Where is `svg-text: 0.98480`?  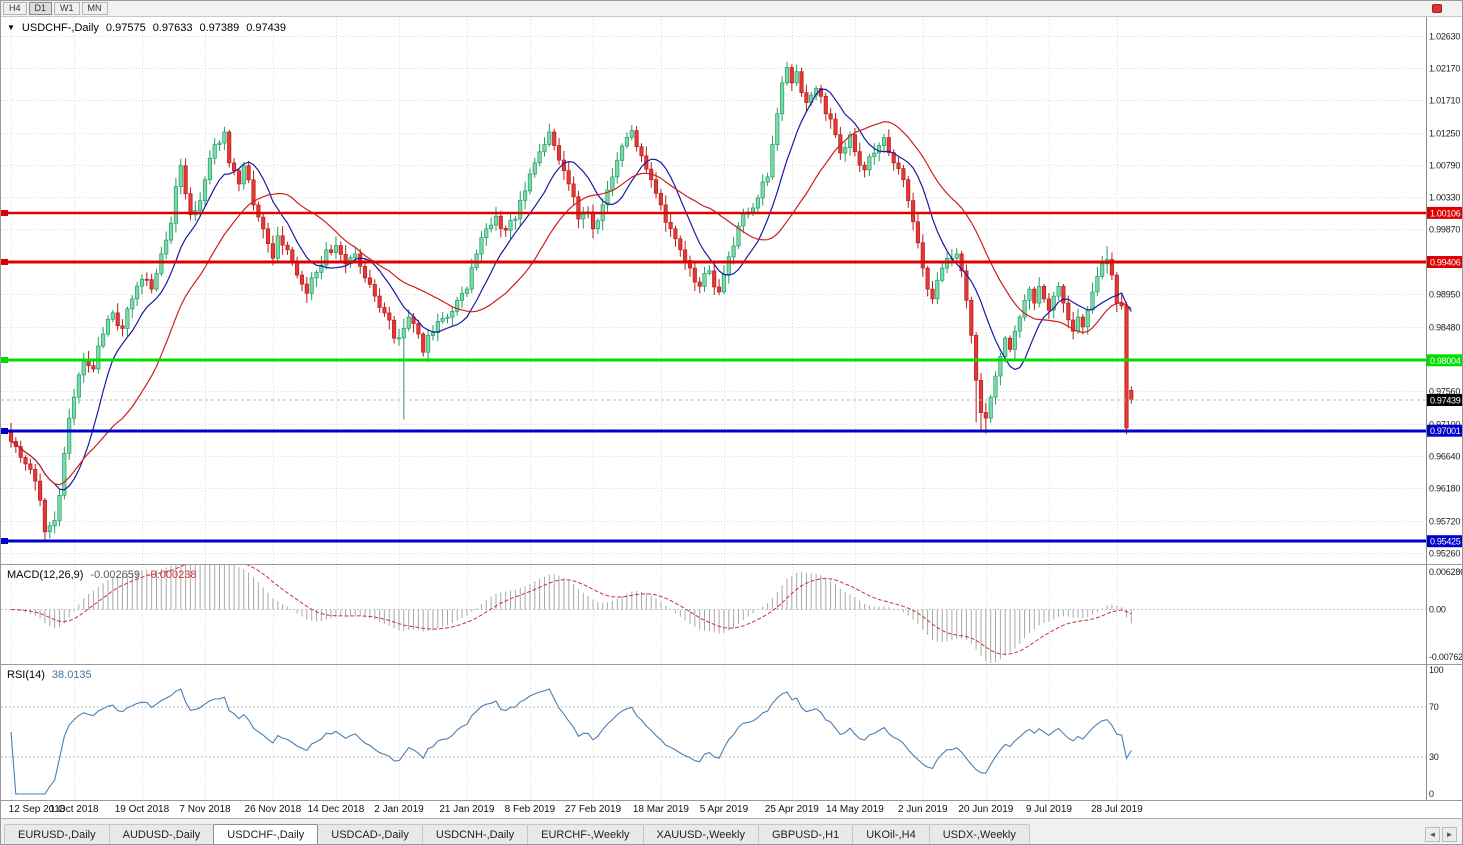 svg-text: 0.98480 is located at coordinates (1444, 328).